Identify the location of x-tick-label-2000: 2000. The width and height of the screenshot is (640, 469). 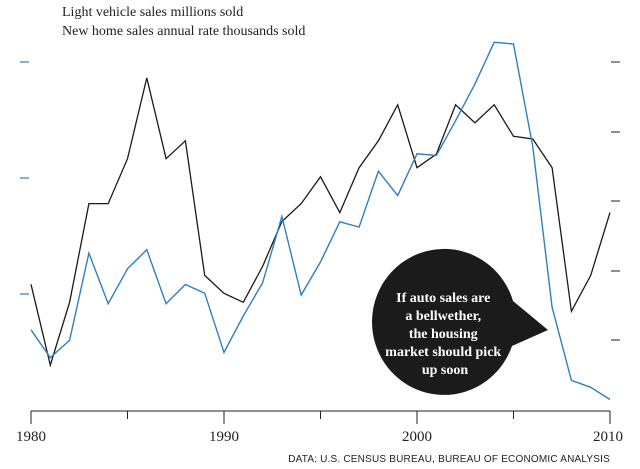
(417, 437).